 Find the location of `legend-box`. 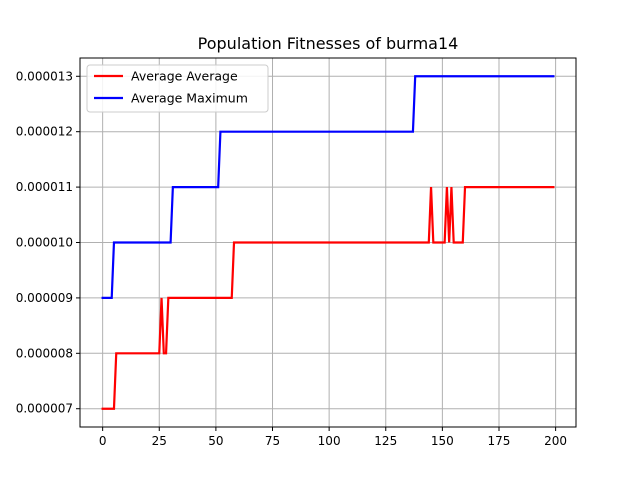

legend-box is located at coordinates (177, 88).